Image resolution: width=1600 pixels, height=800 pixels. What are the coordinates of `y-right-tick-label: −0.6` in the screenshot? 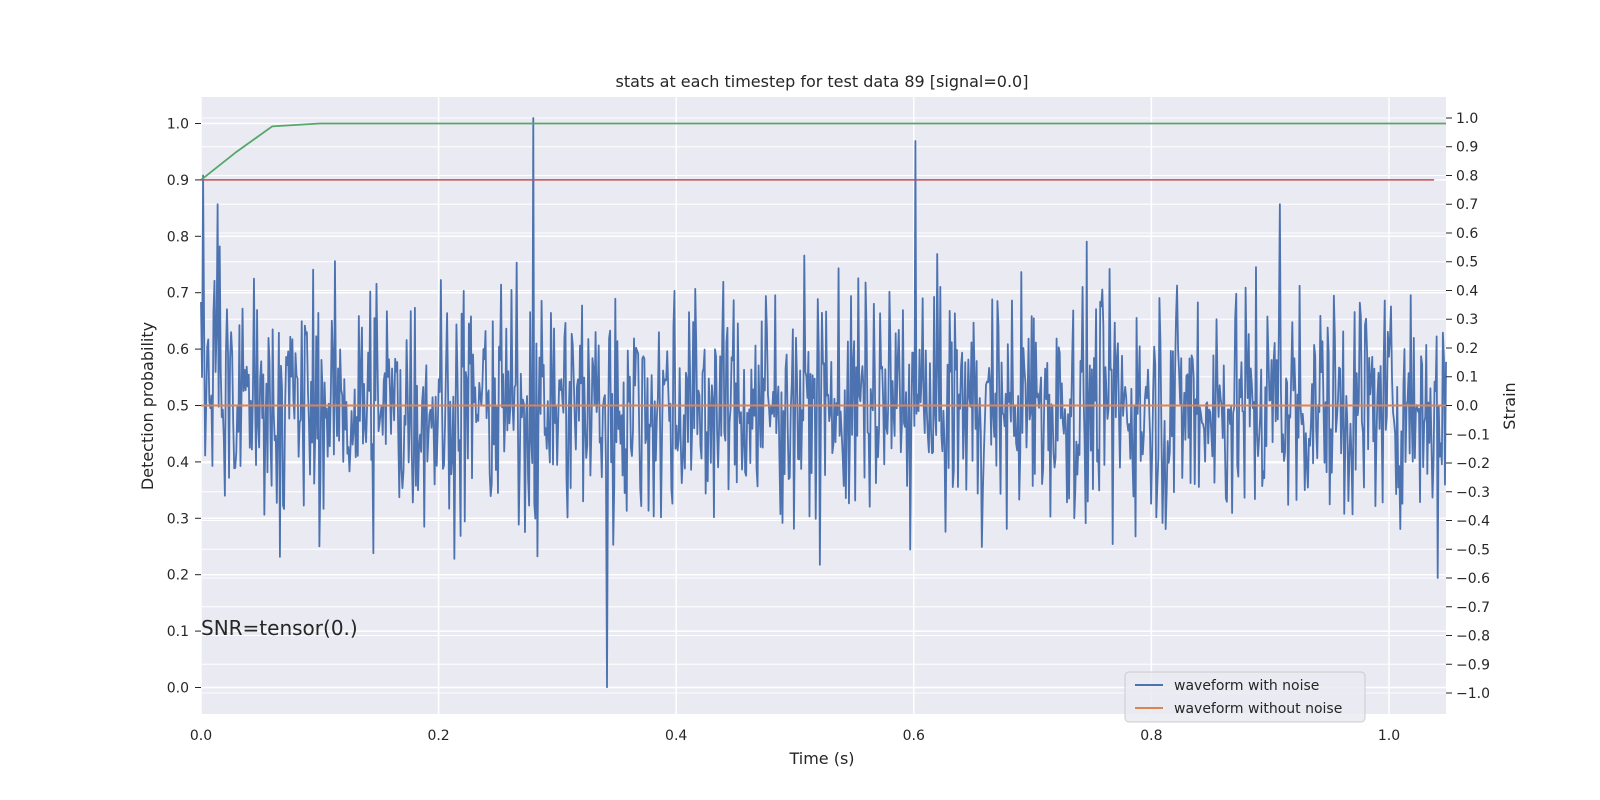 It's located at (1473, 579).